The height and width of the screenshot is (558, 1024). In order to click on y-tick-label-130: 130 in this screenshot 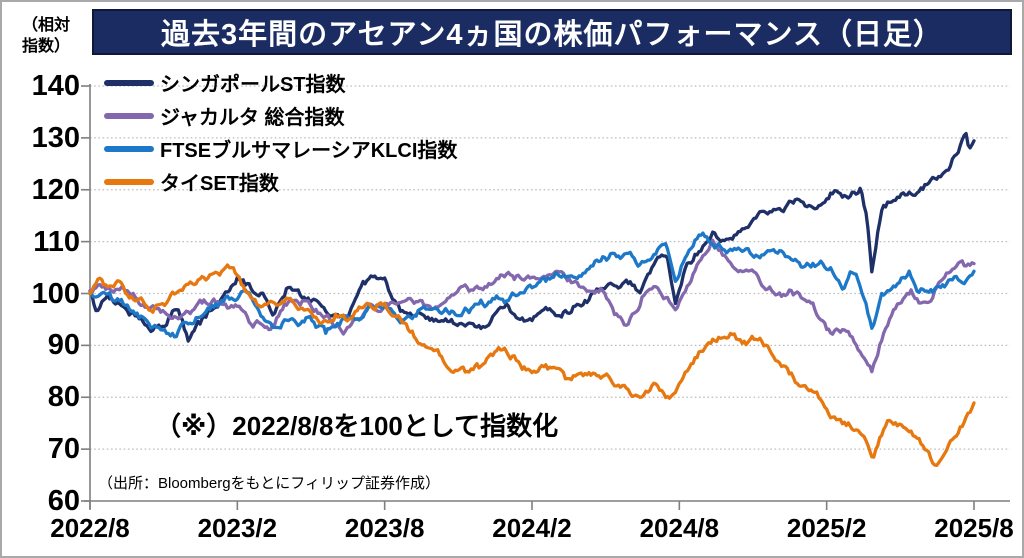, I will do `click(55, 137)`.